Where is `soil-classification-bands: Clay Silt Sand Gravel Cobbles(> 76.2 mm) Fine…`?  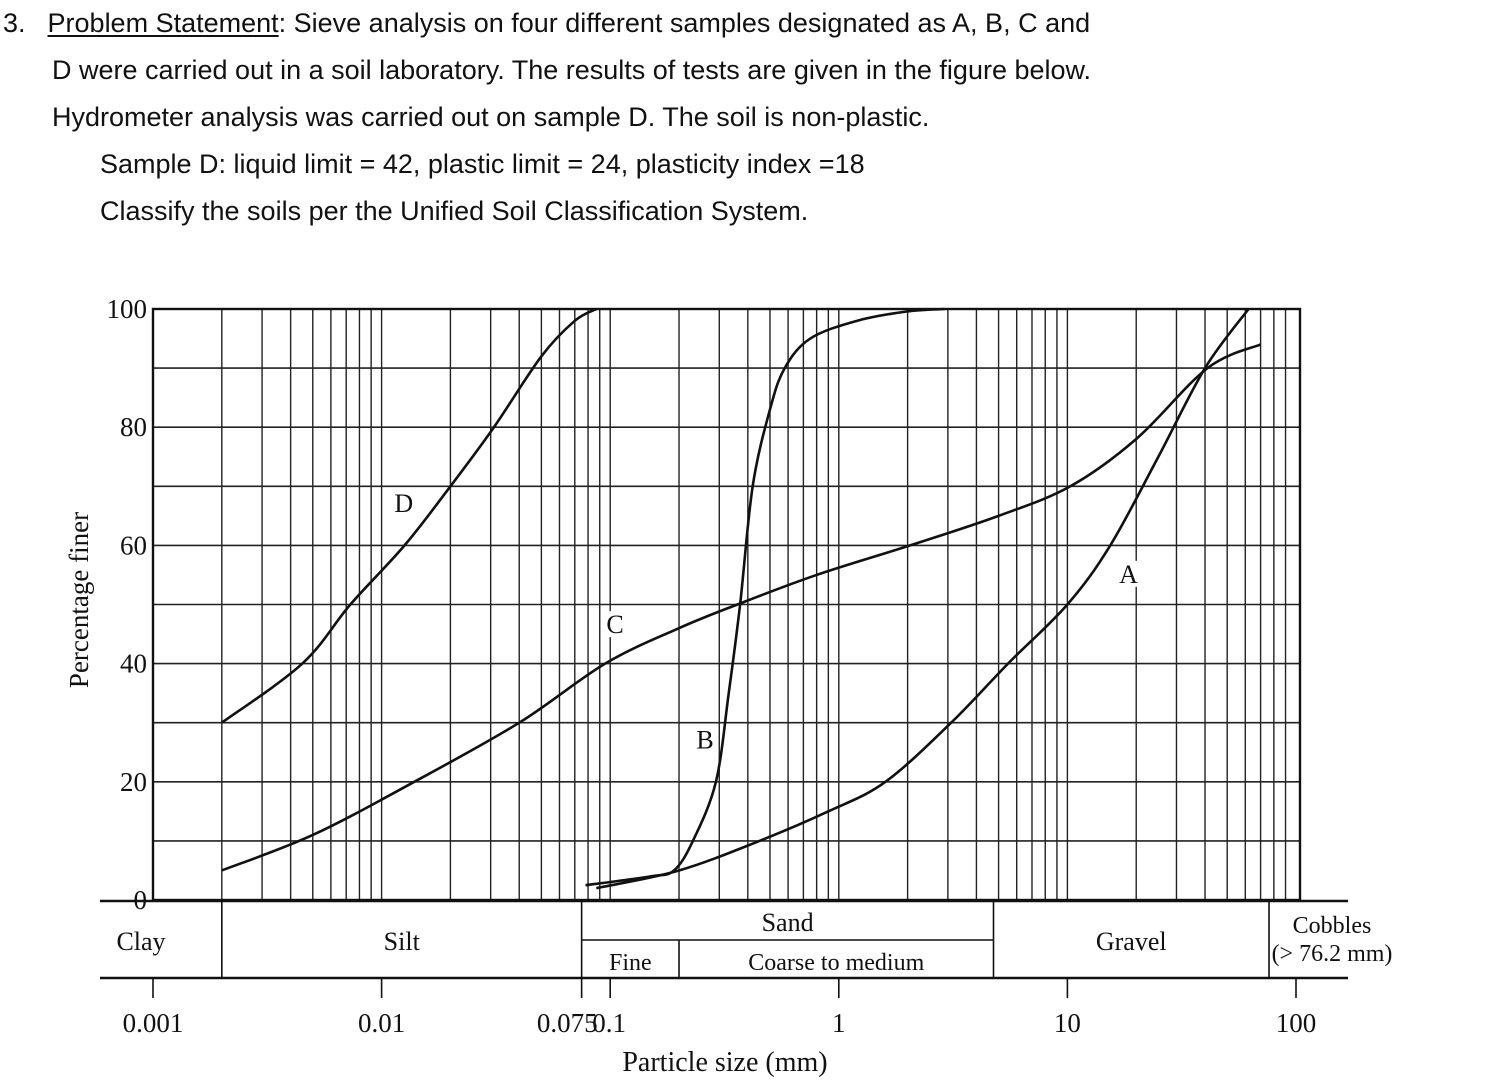
soil-classification-bands: Clay Silt Sand Gravel Cobbles(> 76.2 mm) Fine… is located at coordinates (746, 939).